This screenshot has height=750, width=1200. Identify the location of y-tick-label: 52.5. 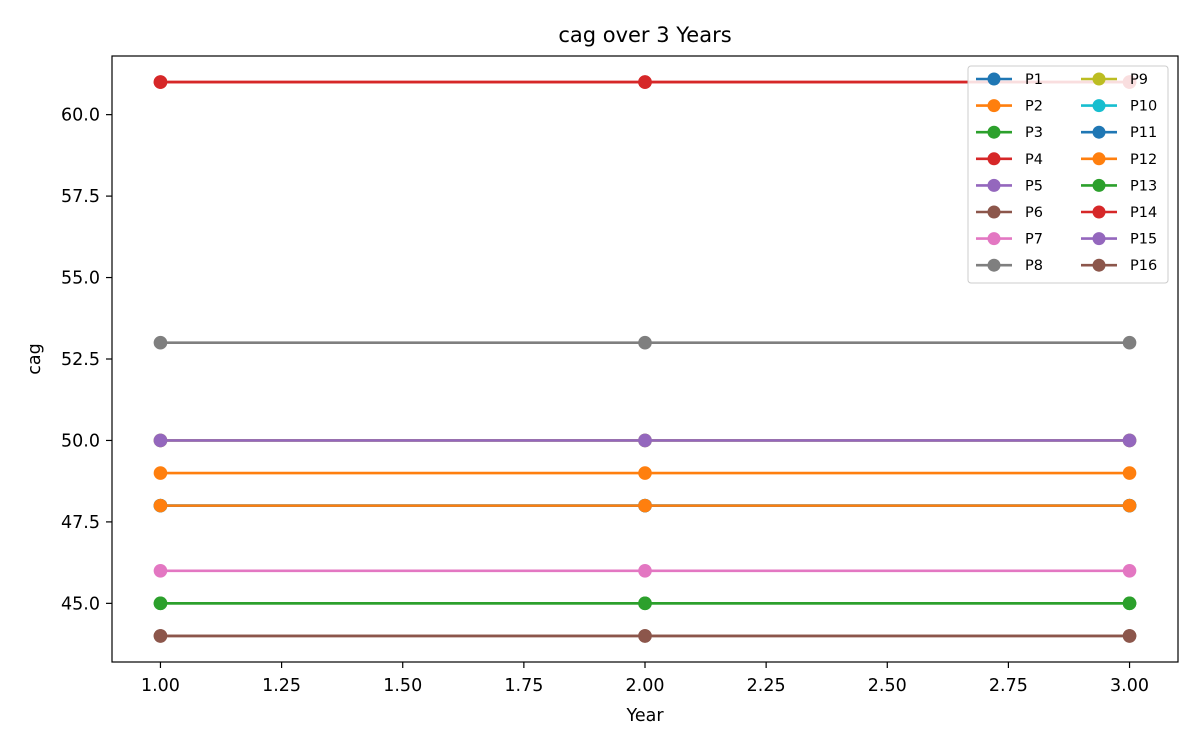
(80, 360).